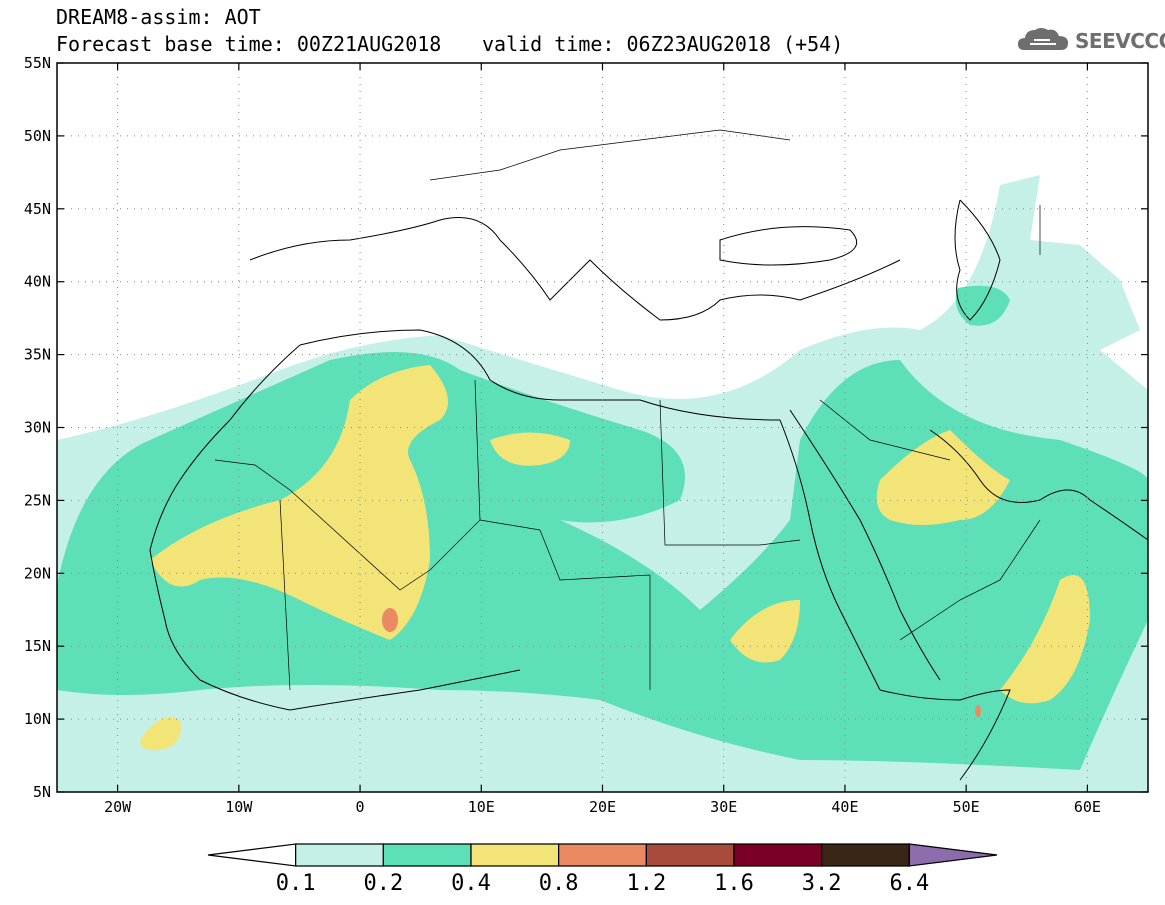  What do you see at coordinates (943, 477) in the screenshot?
I see `aot-band-0.4-arabia` at bounding box center [943, 477].